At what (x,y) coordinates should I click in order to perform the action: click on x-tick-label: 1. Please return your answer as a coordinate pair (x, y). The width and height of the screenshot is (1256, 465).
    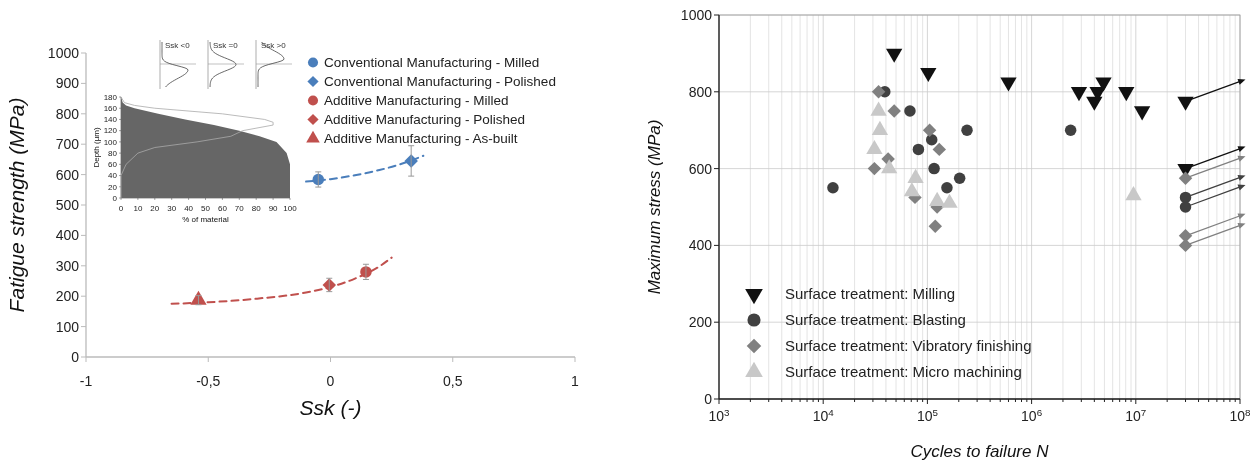
    Looking at the image, I should click on (575, 381).